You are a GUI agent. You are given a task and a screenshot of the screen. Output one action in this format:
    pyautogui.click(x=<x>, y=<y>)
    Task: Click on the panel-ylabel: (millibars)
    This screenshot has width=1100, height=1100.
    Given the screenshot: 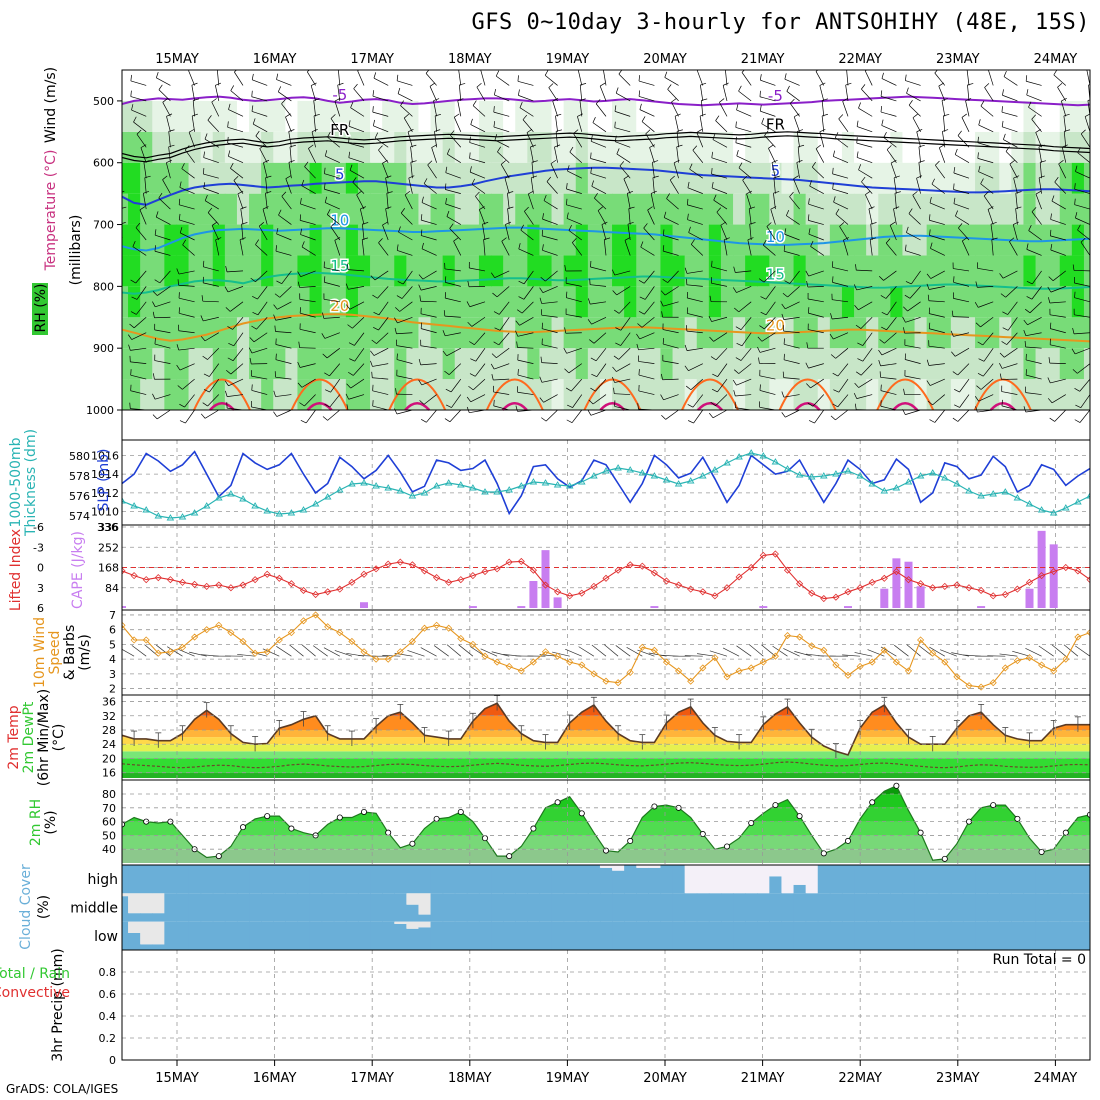 What is the action you would take?
    pyautogui.click(x=76, y=250)
    